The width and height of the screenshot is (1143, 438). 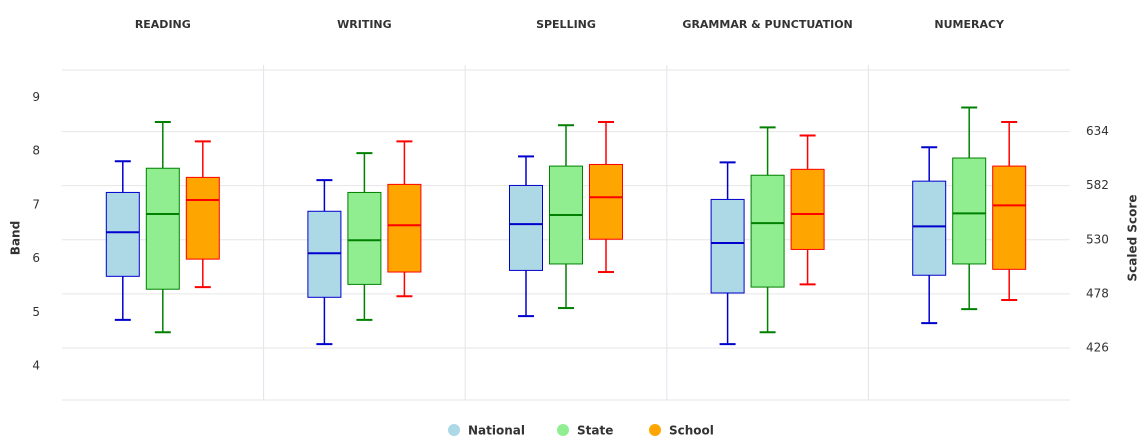 What do you see at coordinates (36, 312) in the screenshot?
I see `y-tick-label: 5` at bounding box center [36, 312].